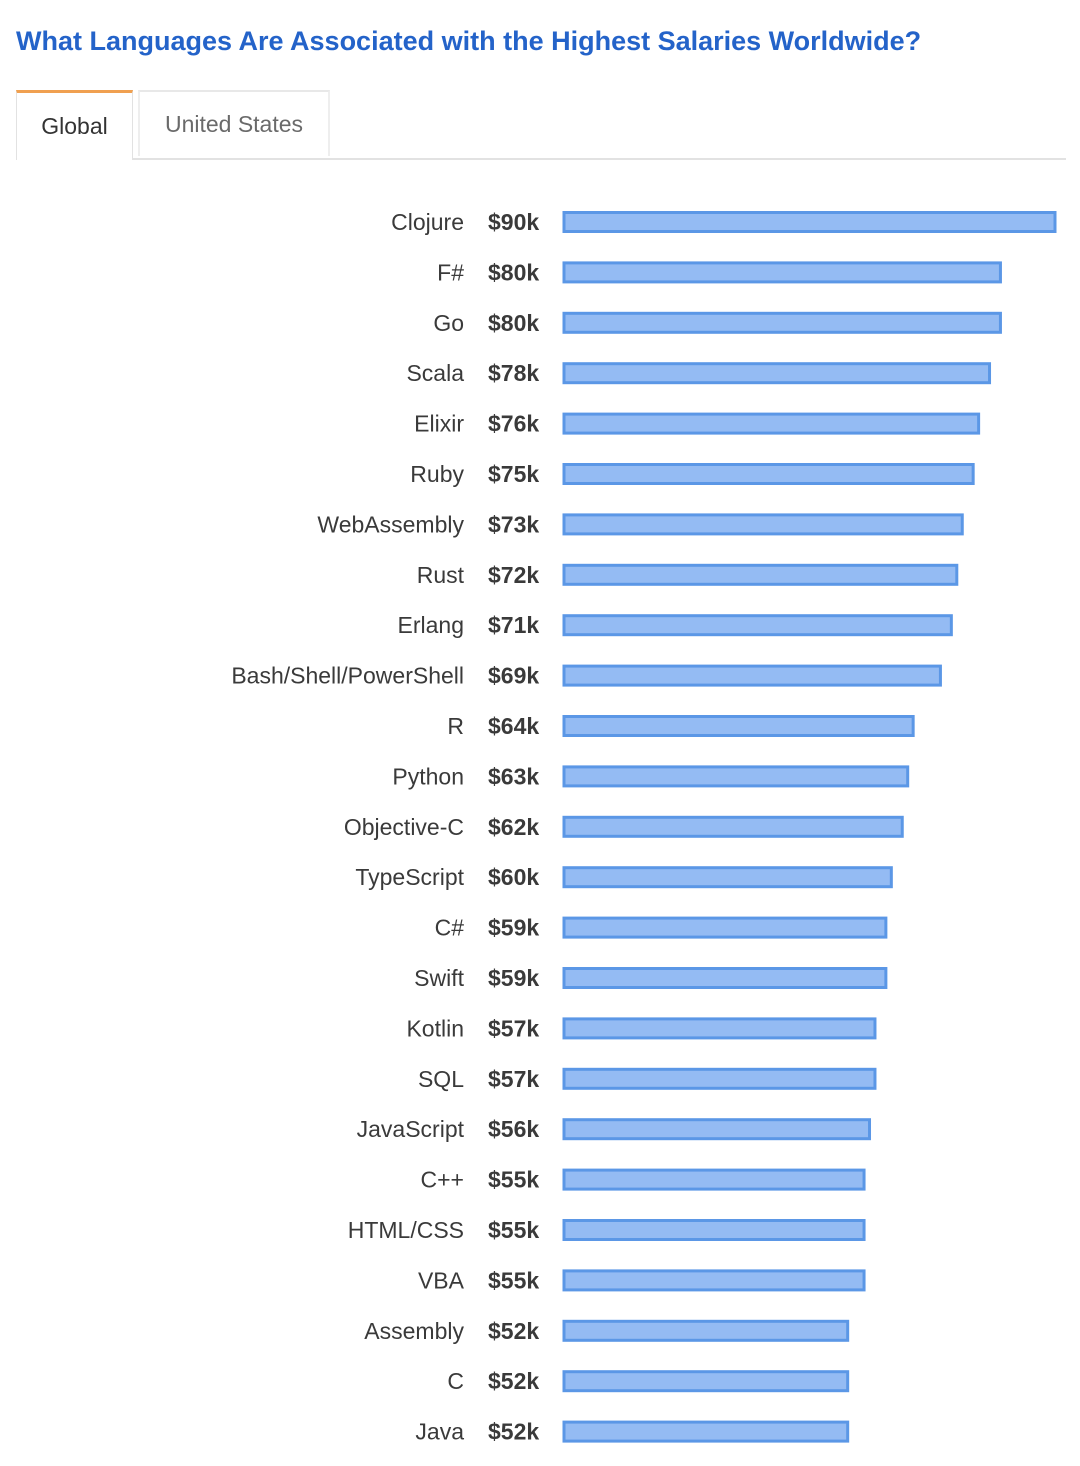  Describe the element at coordinates (513, 625) in the screenshot. I see `value-label: $71k` at that location.